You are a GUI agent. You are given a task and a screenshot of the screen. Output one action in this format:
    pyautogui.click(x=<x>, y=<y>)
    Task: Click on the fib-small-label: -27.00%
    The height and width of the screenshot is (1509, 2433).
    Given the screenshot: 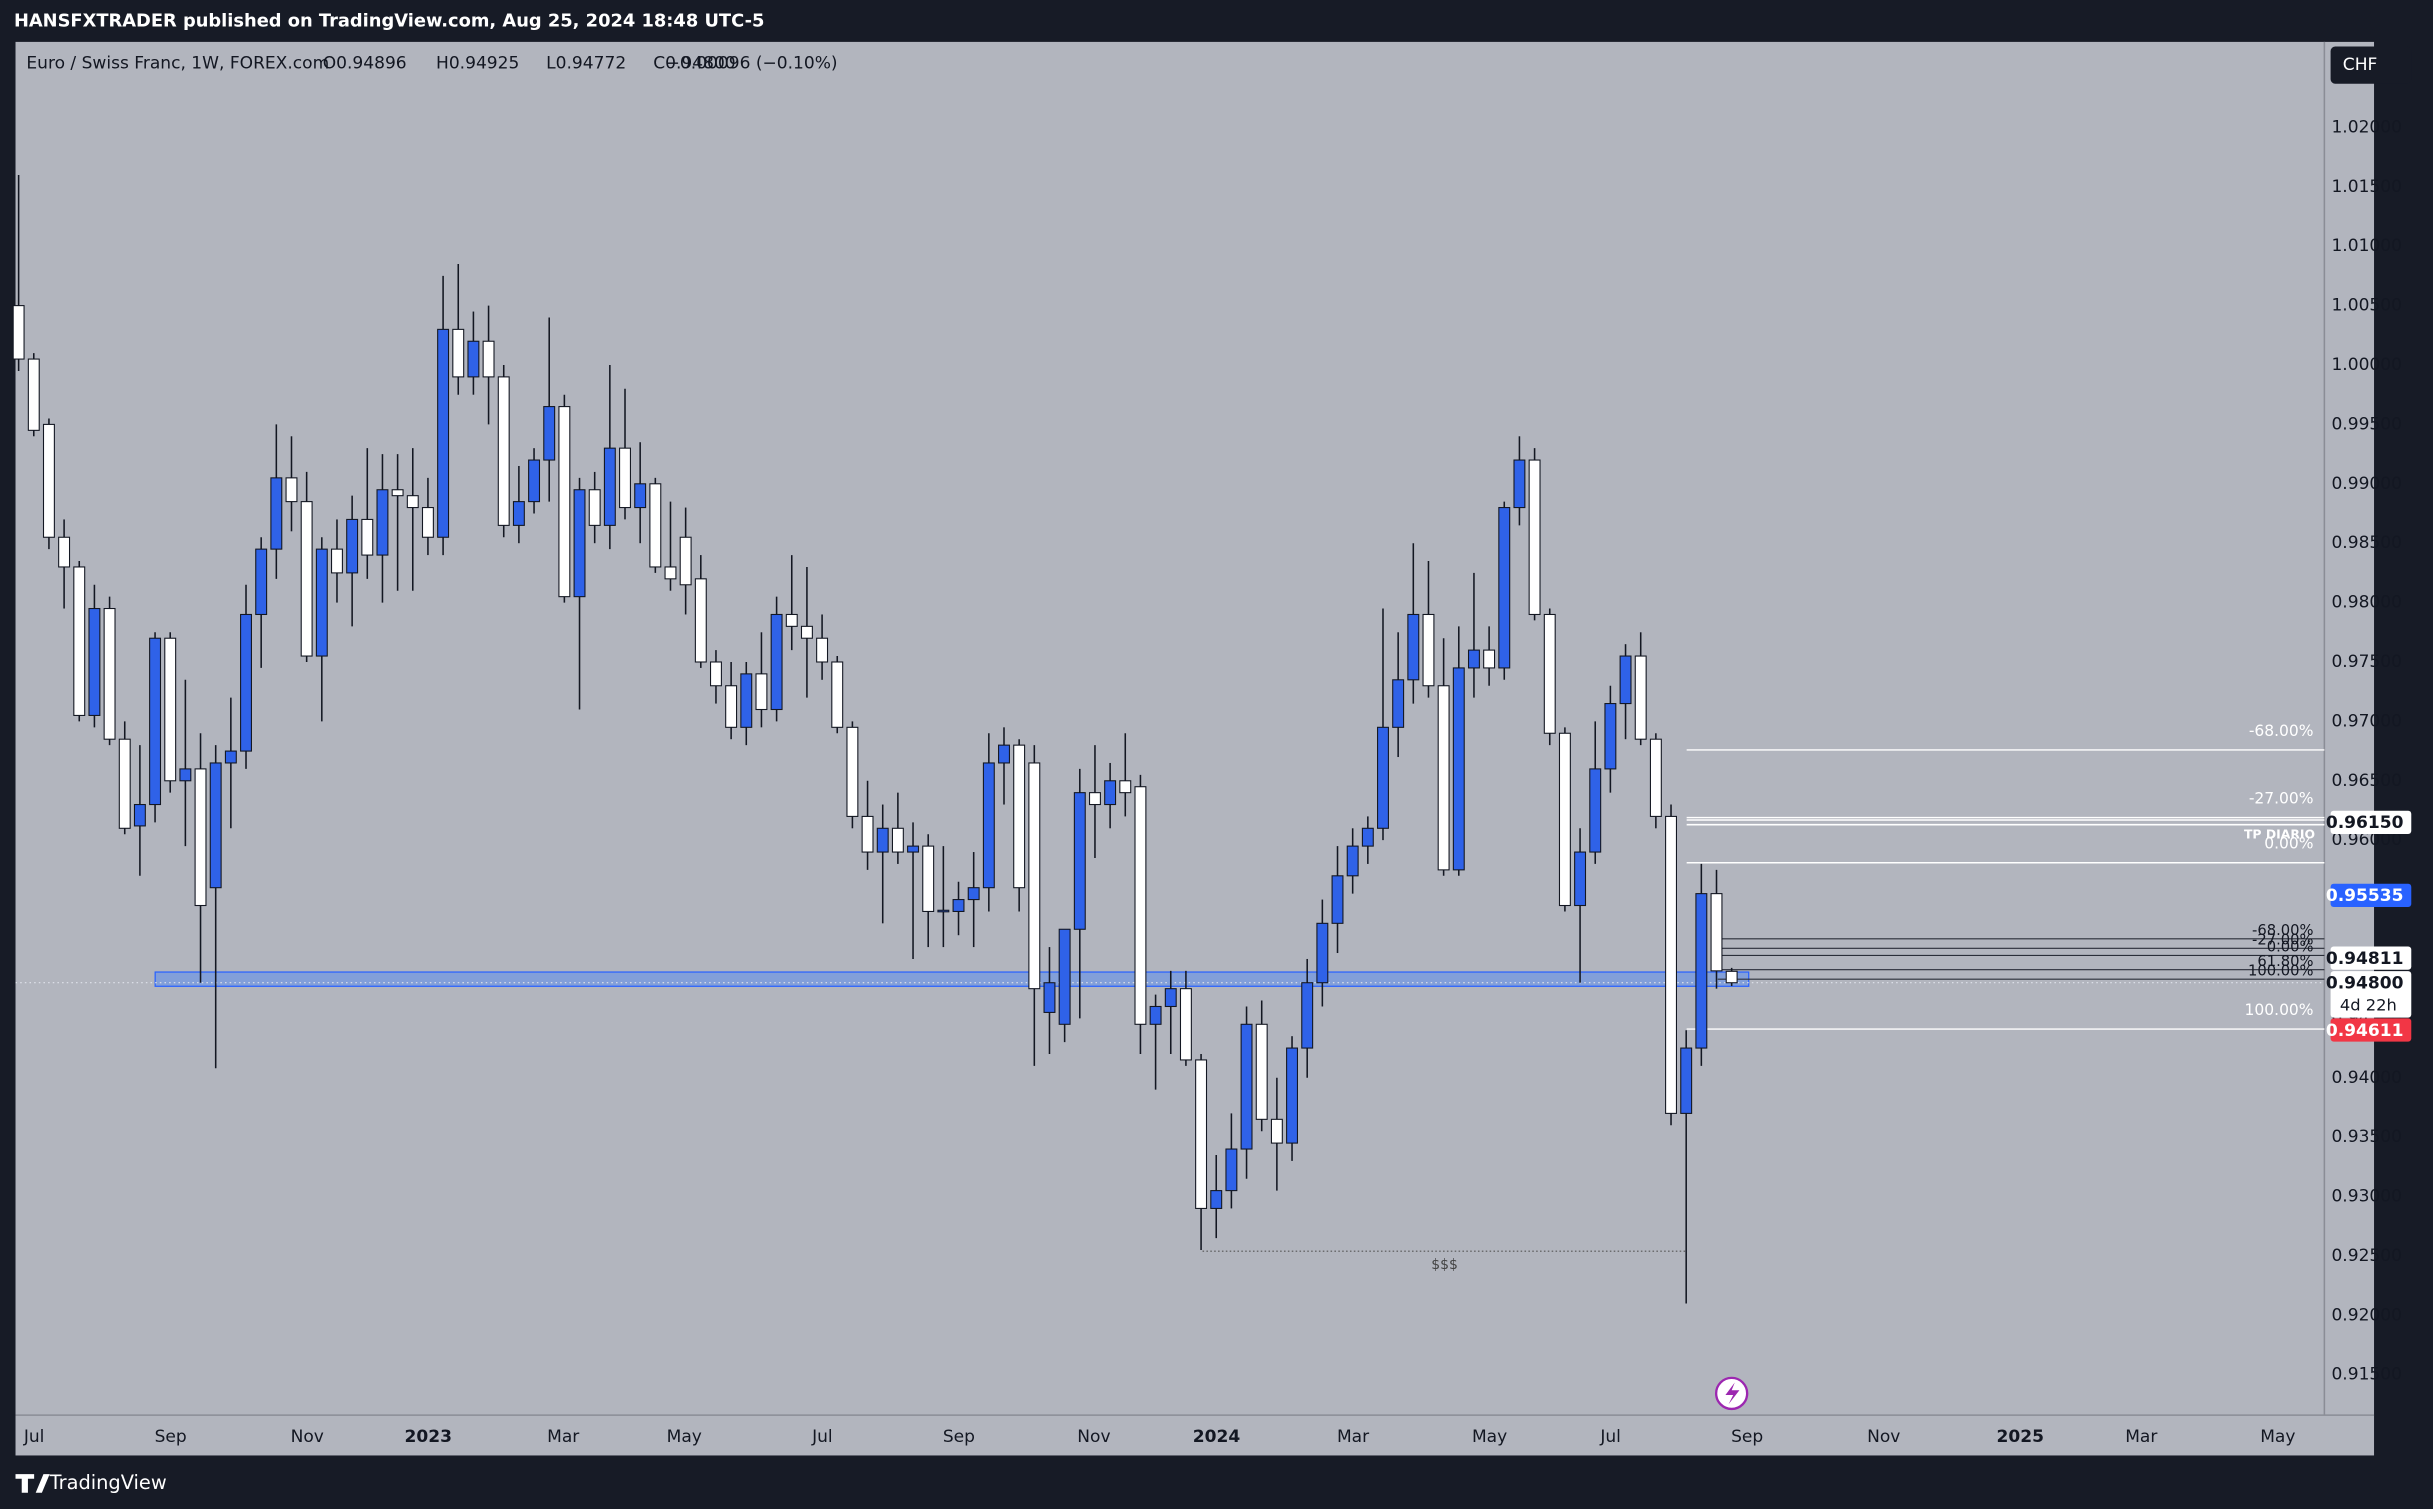 What is the action you would take?
    pyautogui.click(x=2282, y=940)
    